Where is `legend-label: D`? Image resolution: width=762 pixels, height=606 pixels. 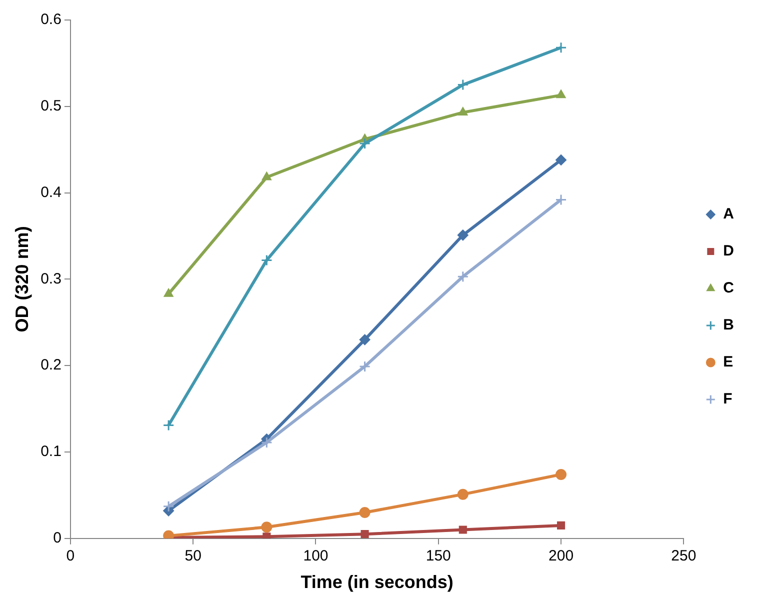
legend-label: D is located at coordinates (728, 251).